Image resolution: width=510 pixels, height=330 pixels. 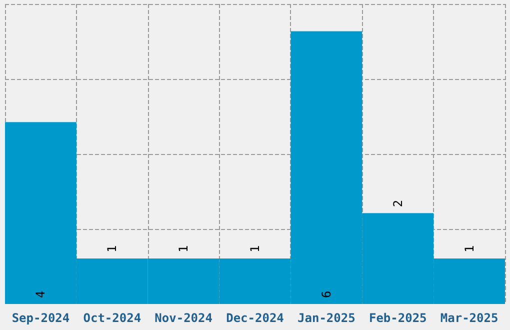 What do you see at coordinates (397, 204) in the screenshot?
I see `data-label: 2` at bounding box center [397, 204].